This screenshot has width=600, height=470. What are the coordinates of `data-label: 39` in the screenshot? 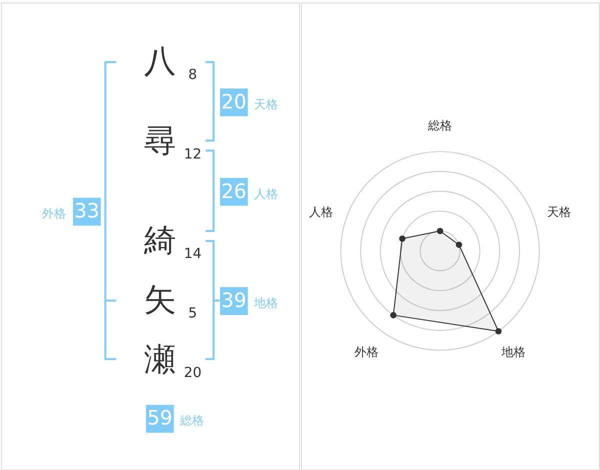 It's located at (234, 300).